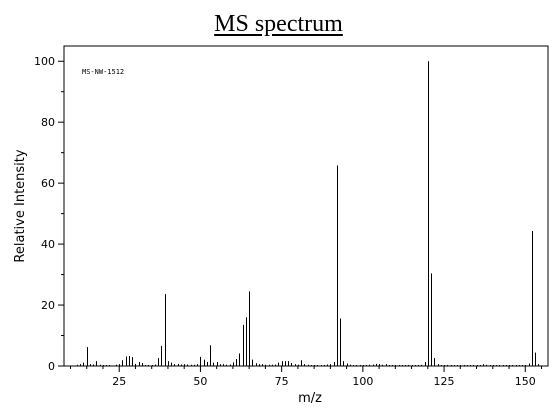 The width and height of the screenshot is (557, 411). I want to click on x-tick-label: 150, so click(525, 381).